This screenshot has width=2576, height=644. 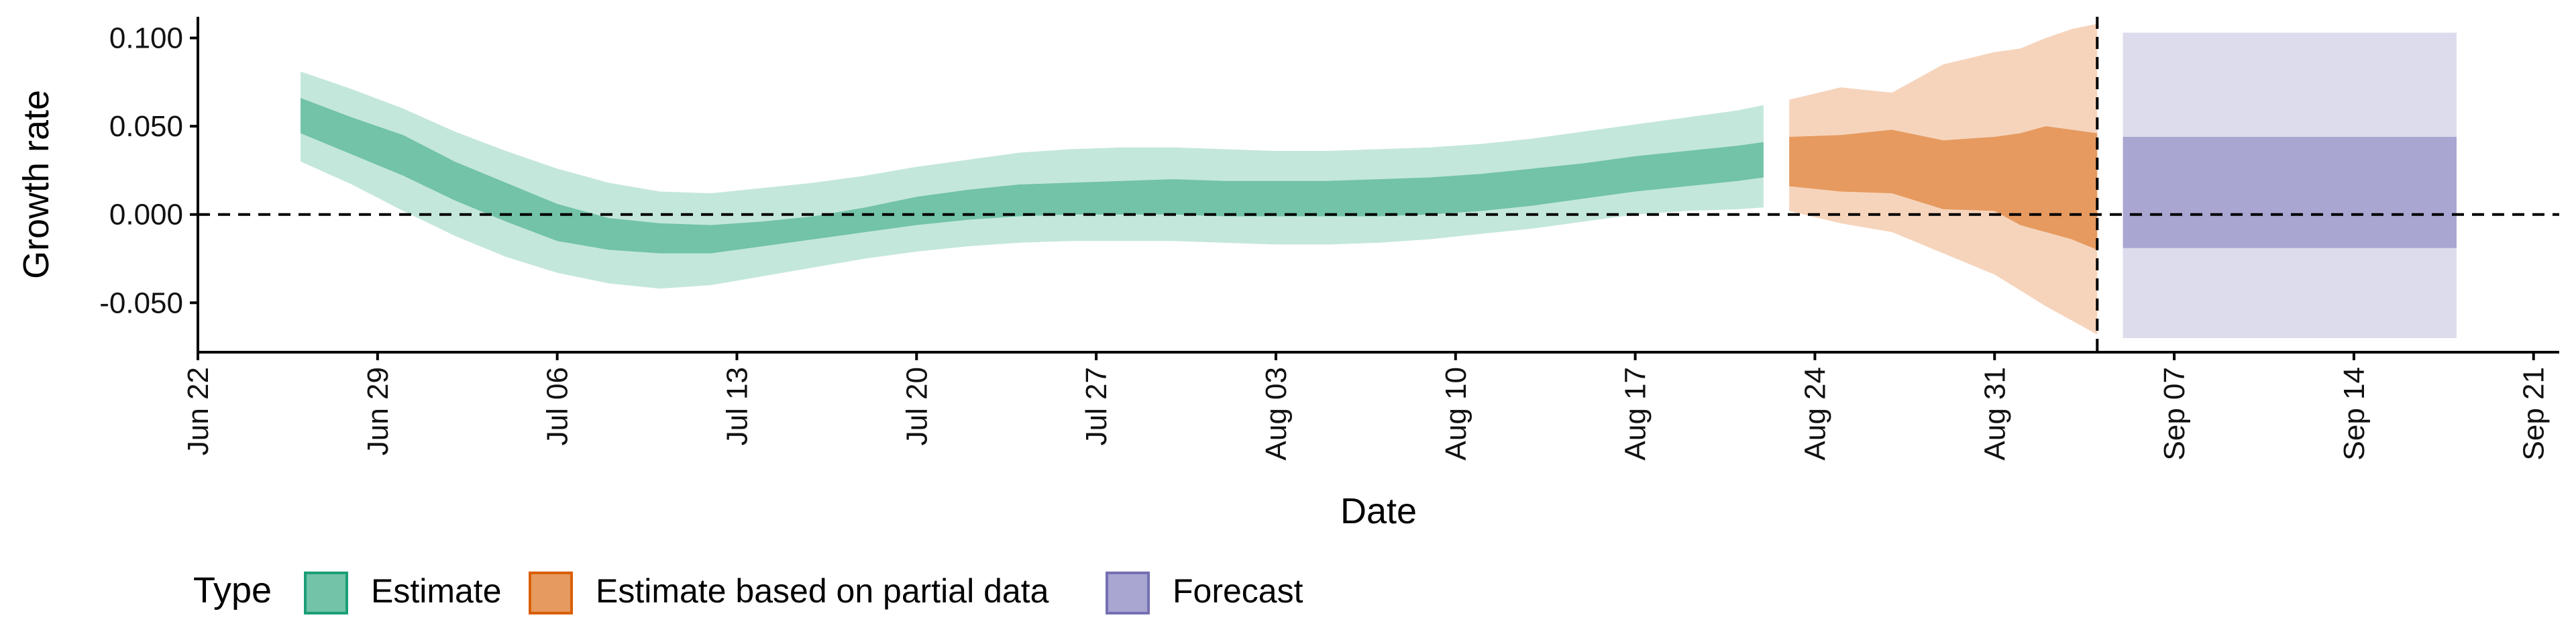 I want to click on legend-label-estimate-based-on-partial-data: Estimate based on partial data, so click(x=822, y=591).